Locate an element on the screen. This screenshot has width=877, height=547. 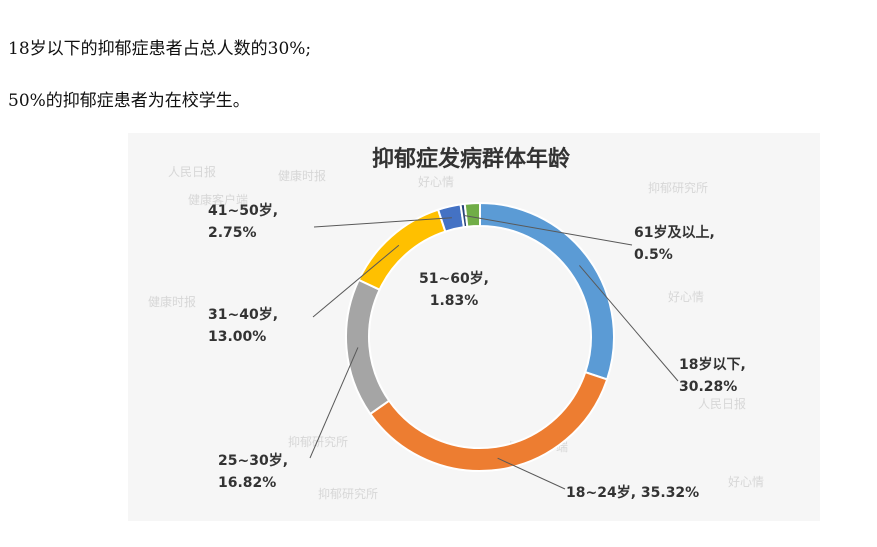
chart-title: 抑郁症发病群体年龄 is located at coordinates (471, 159).